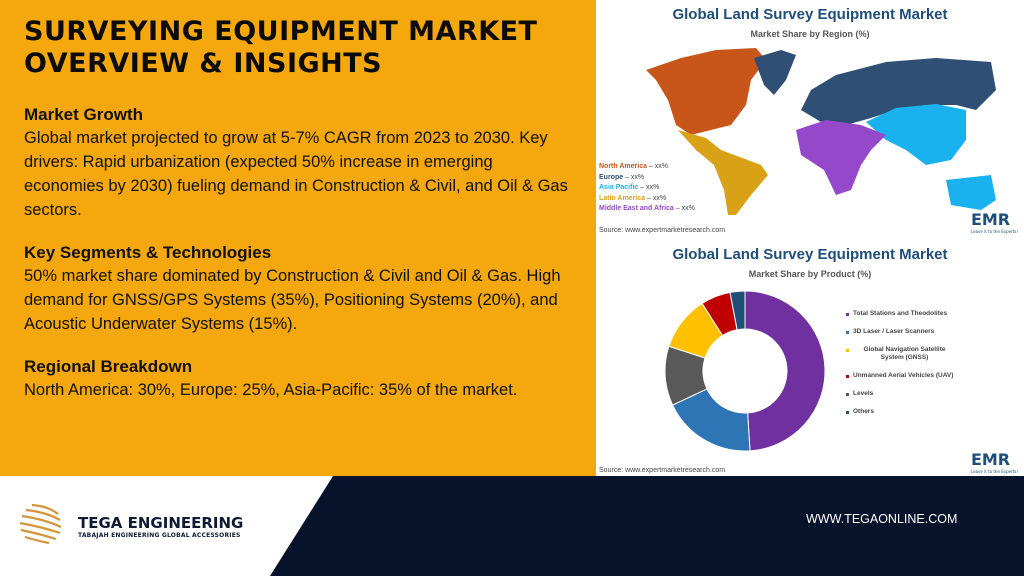 This screenshot has height=576, width=1024. I want to click on legend-item: Middle East and Africa – xx%, so click(647, 208).